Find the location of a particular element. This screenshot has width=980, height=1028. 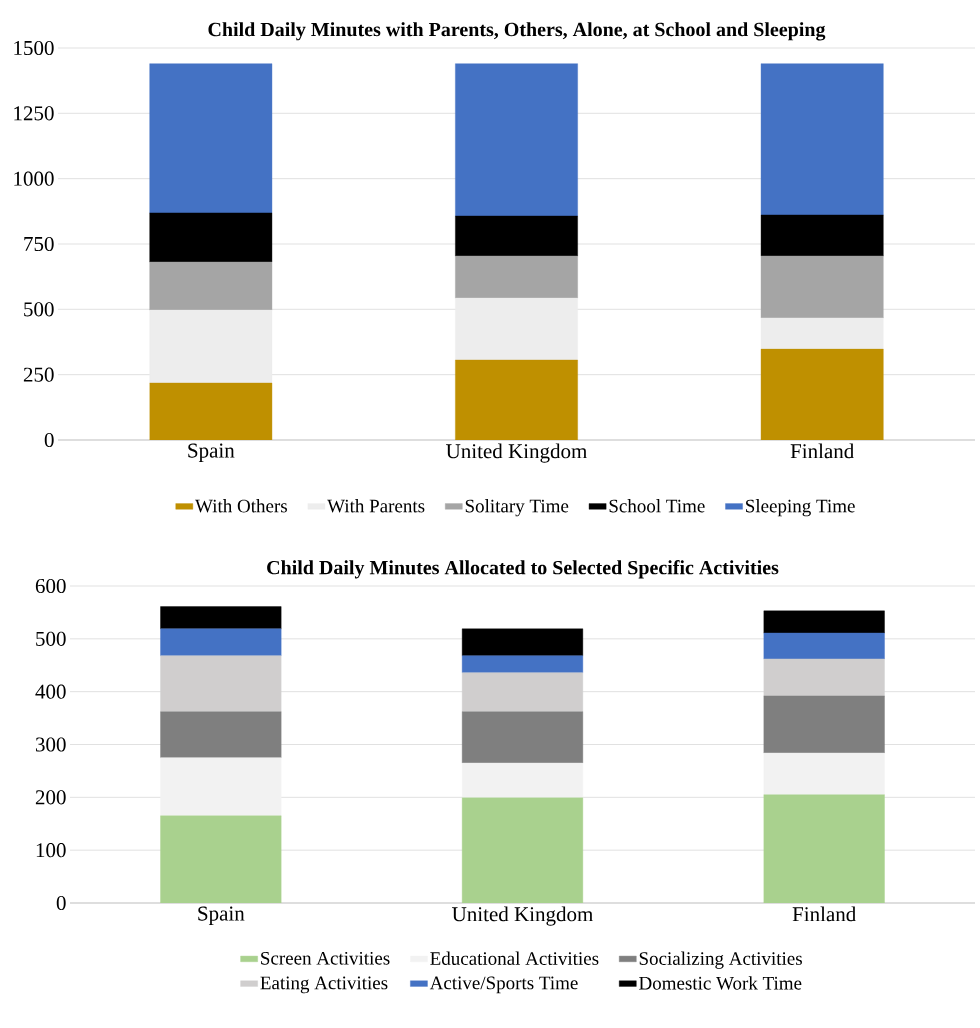

y-tick-label: 200 is located at coordinates (50, 797).